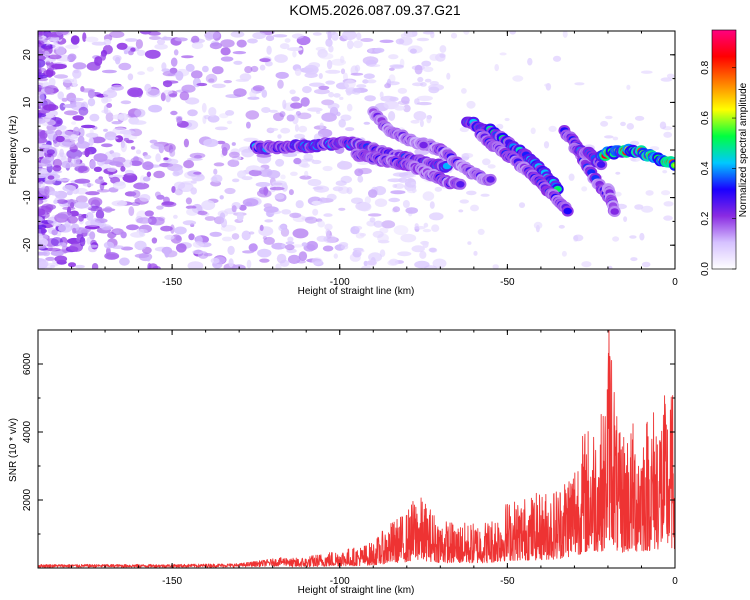  What do you see at coordinates (507, 581) in the screenshot?
I see `snr-x-tick-label: -50` at bounding box center [507, 581].